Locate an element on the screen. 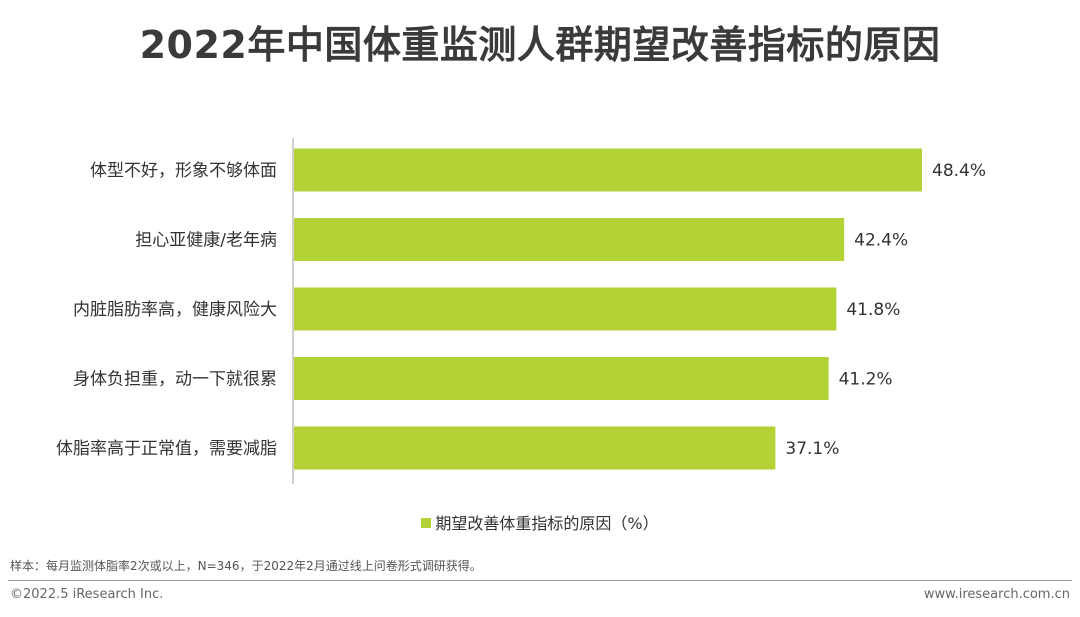 This screenshot has width=1080, height=617. category-label: 体型不好，形象不够体面 is located at coordinates (183, 171).